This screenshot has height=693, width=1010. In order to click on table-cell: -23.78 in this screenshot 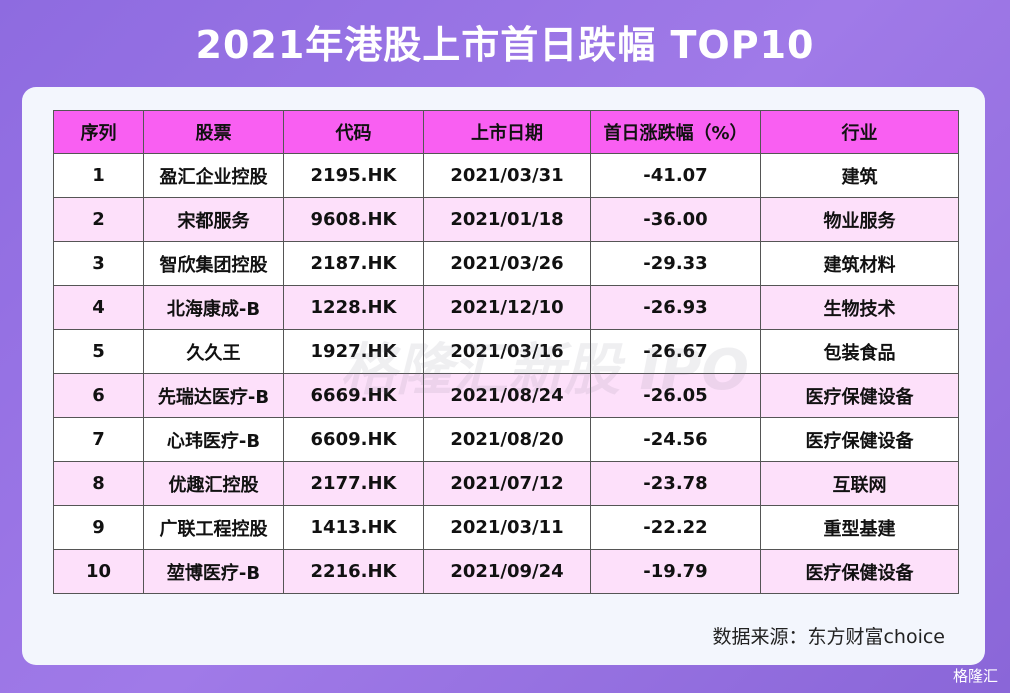, I will do `click(675, 483)`.